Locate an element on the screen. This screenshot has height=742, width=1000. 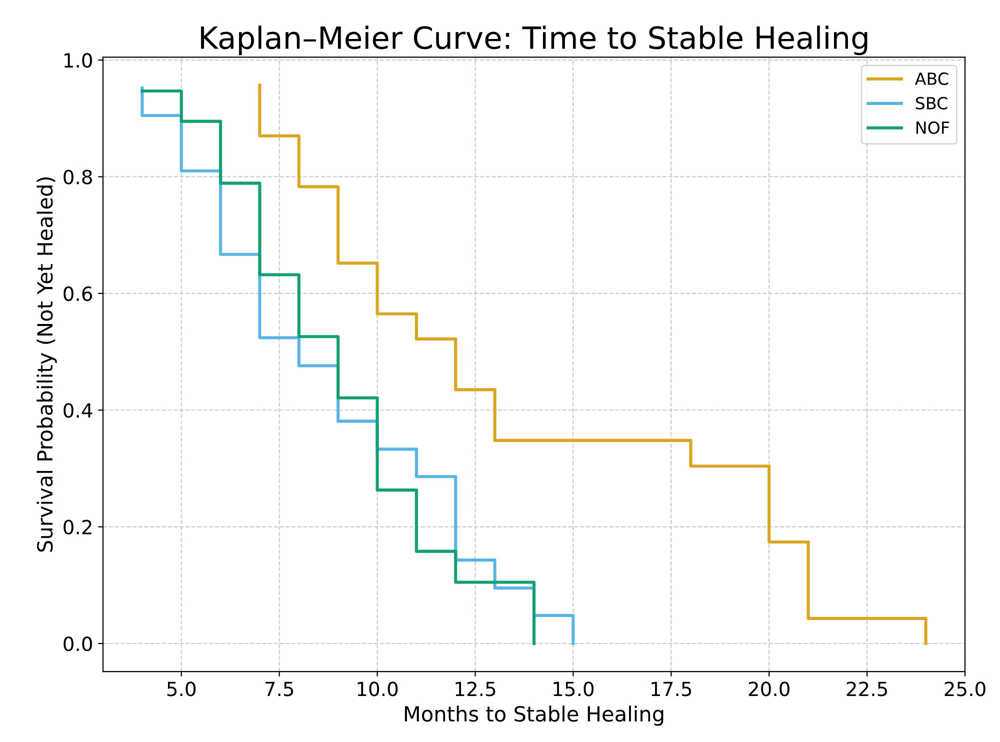
x-tick-label: 7.5 is located at coordinates (279, 689).